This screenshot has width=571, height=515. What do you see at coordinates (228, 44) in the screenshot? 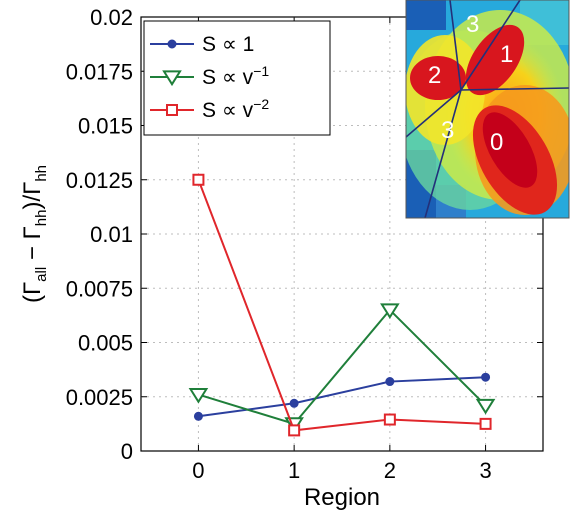
I see `legend-label: S ∝ 1` at bounding box center [228, 44].